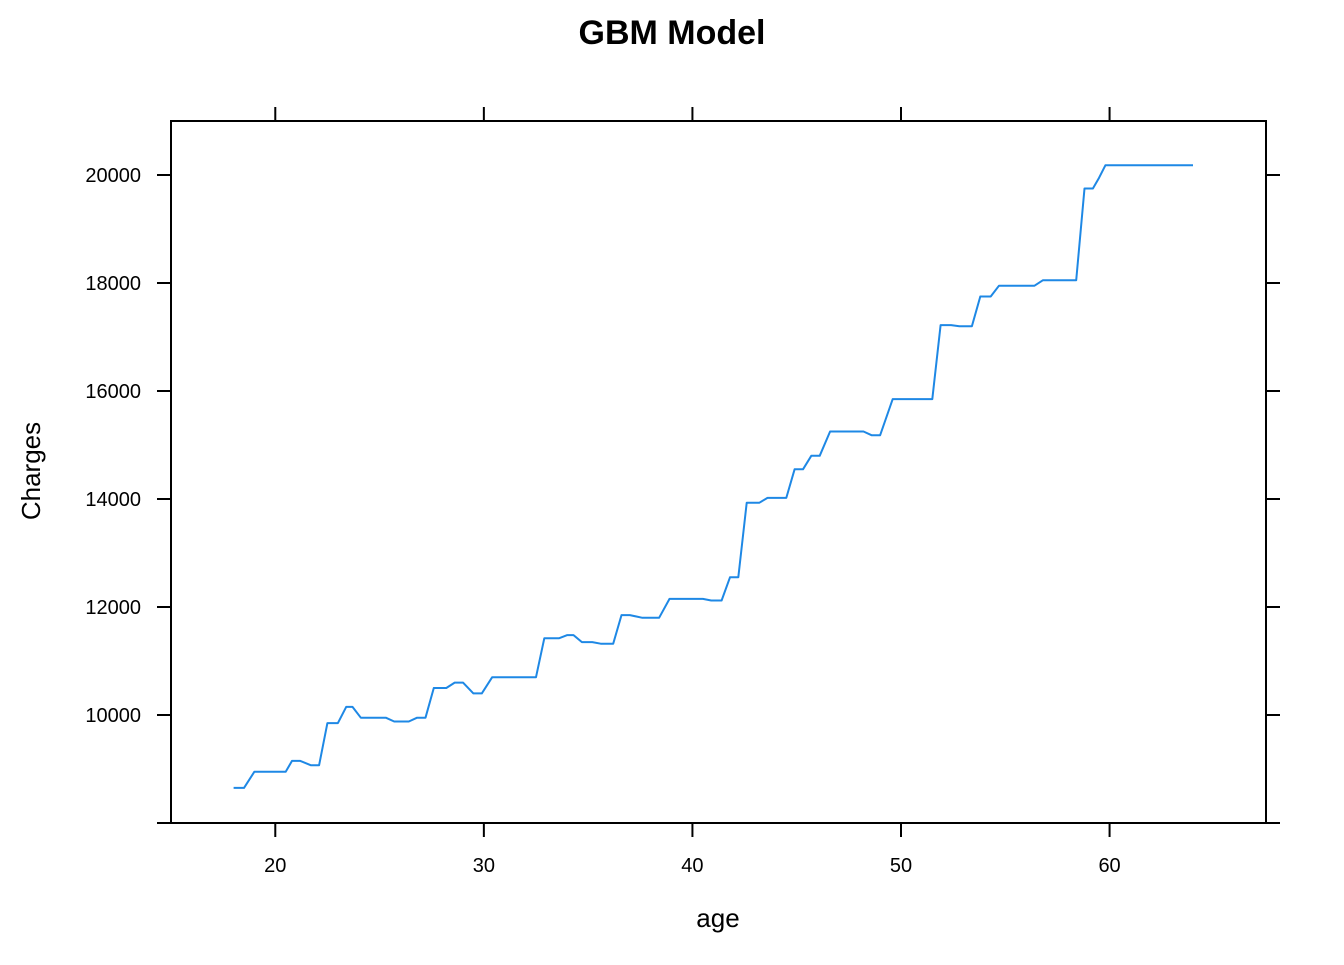 The width and height of the screenshot is (1344, 965). What do you see at coordinates (113, 500) in the screenshot?
I see `y-tick-label: 14000` at bounding box center [113, 500].